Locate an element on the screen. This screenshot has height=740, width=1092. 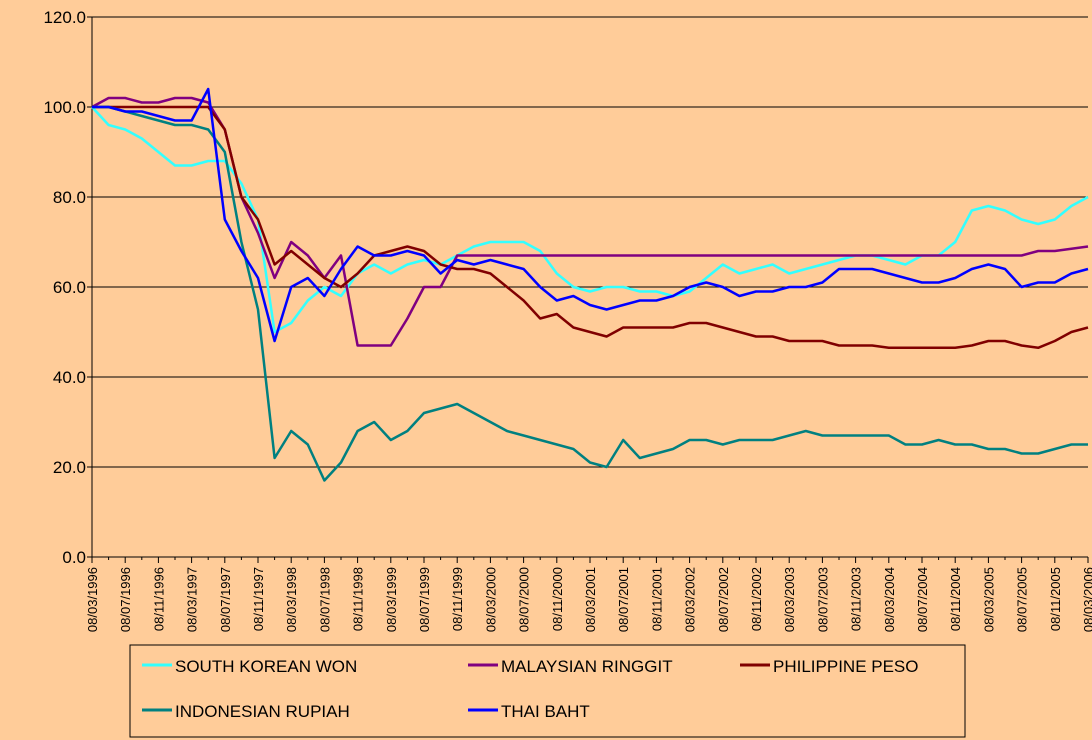
x-tick-label: 08/07/2004 is located at coordinates (922, 599).